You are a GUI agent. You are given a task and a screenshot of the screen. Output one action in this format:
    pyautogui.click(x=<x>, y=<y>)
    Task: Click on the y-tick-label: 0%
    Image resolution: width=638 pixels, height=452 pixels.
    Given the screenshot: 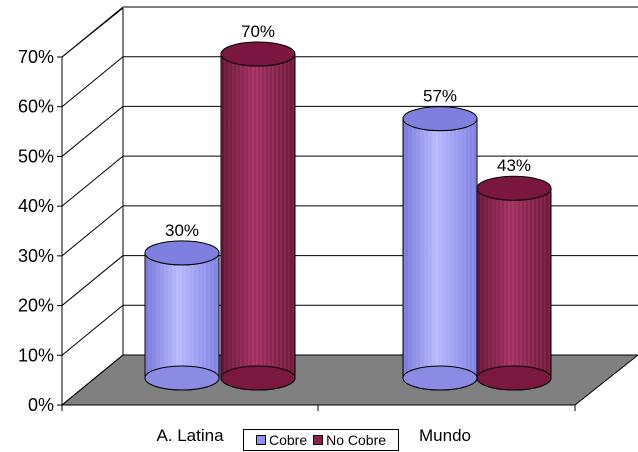 What is the action you would take?
    pyautogui.click(x=41, y=405)
    